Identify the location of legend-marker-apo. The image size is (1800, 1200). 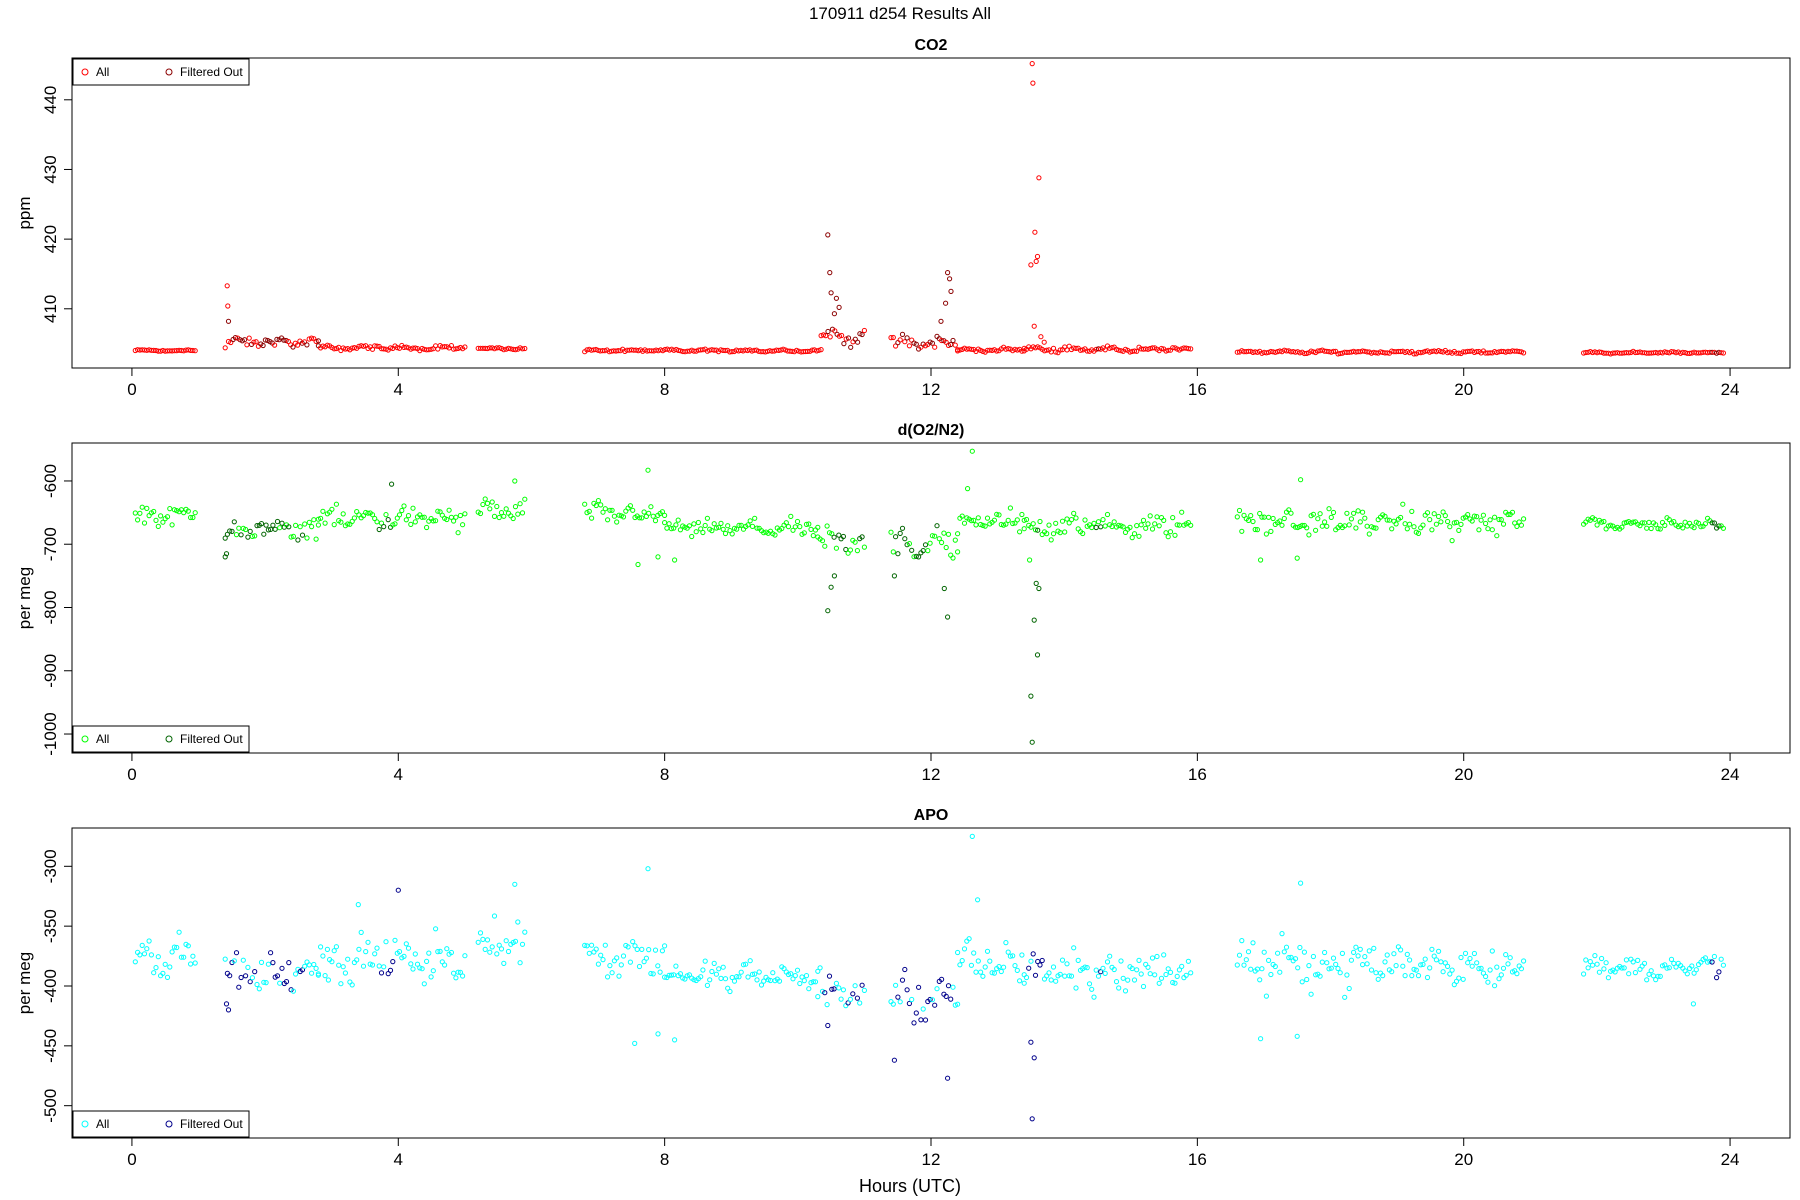
(85, 1124).